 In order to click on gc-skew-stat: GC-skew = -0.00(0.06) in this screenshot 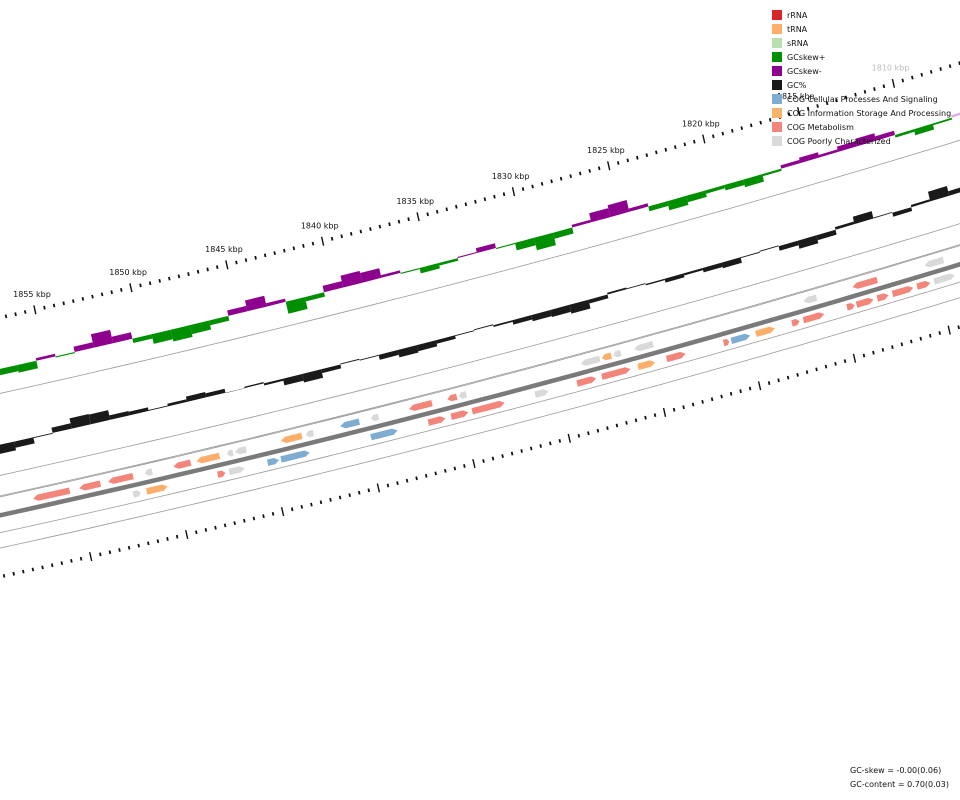, I will do `click(896, 770)`.